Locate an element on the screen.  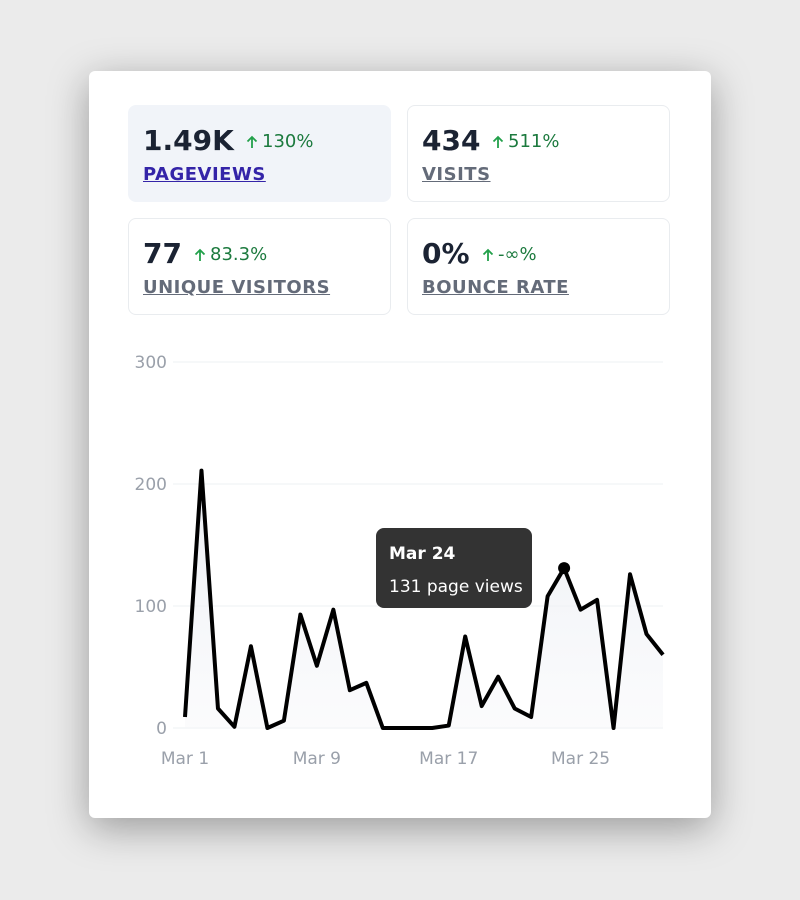
stat-value: 1.49K is located at coordinates (188, 140).